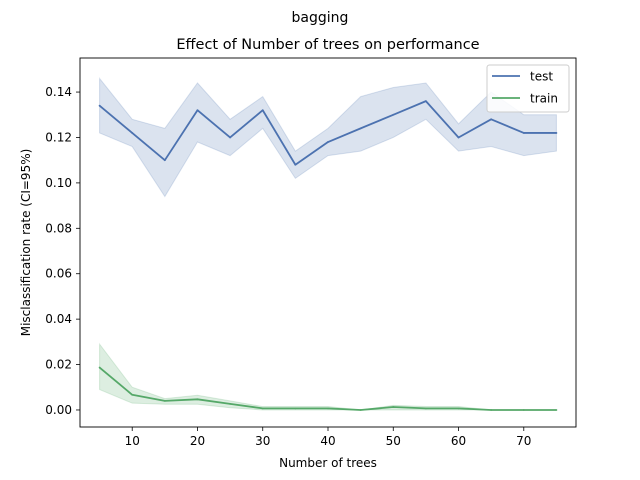 The width and height of the screenshot is (640, 480). Describe the element at coordinates (544, 99) in the screenshot. I see `legend-label-train: train` at that location.